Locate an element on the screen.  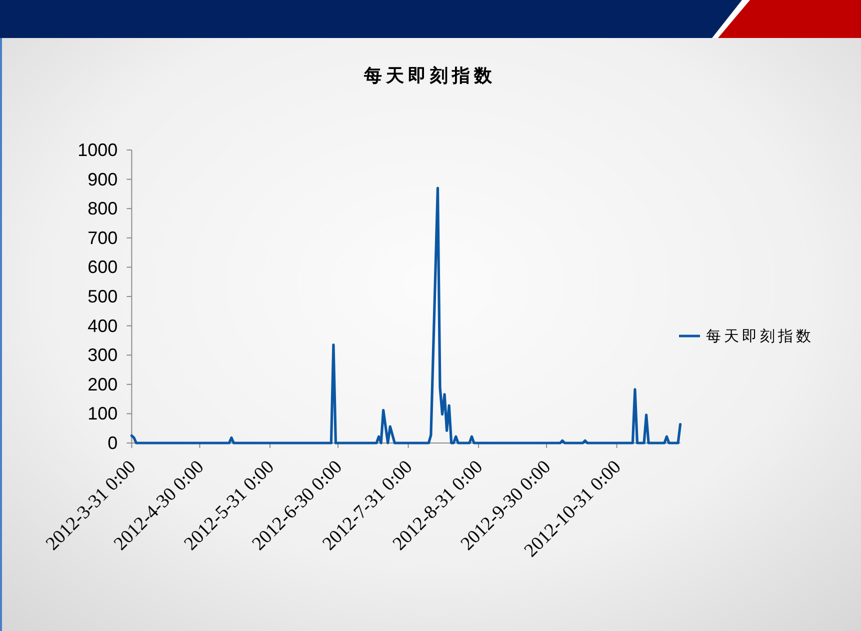
y-tick-label: 200 is located at coordinates (103, 384).